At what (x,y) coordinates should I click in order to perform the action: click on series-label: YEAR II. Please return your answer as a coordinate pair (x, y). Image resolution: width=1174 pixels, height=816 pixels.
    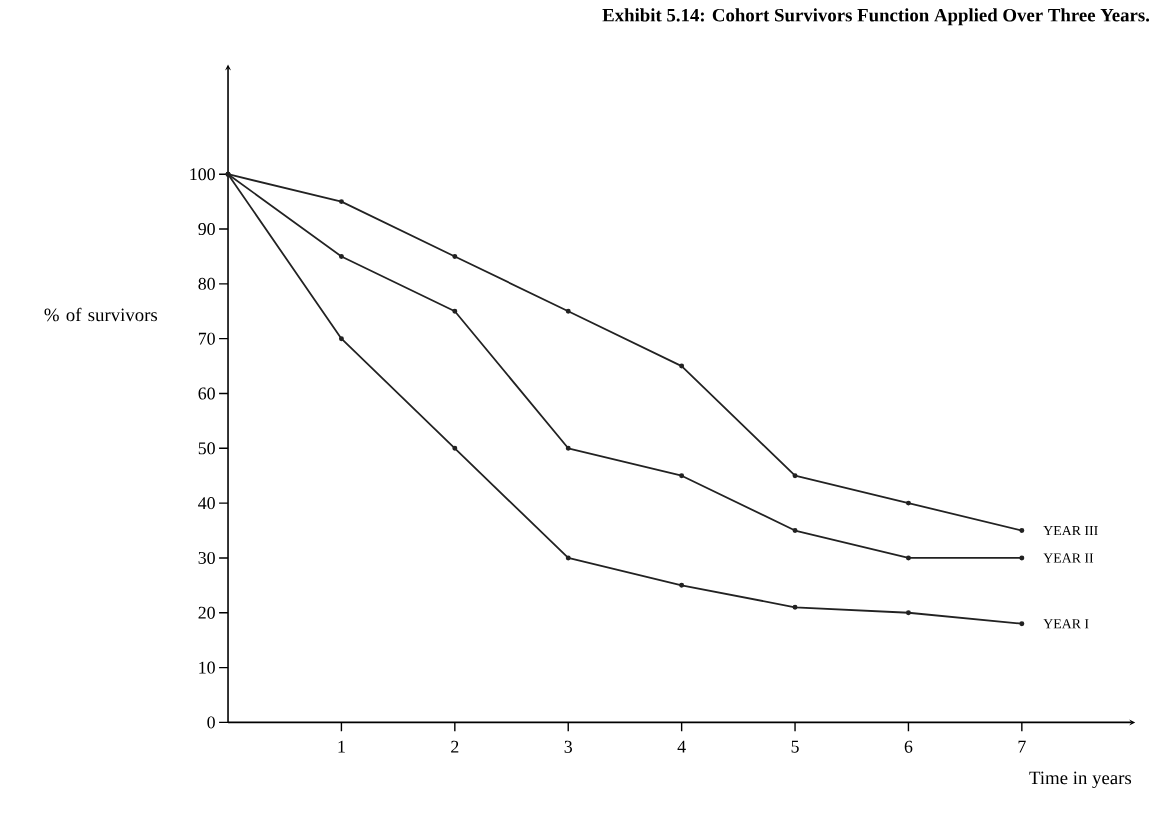
    Looking at the image, I should click on (1068, 558).